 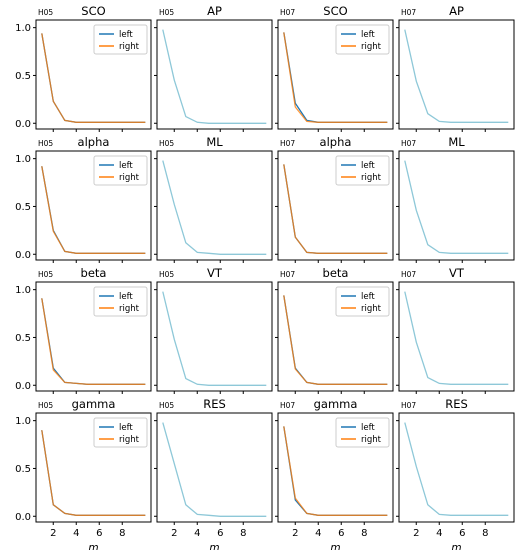 I want to click on panel-h05-ml: H05 ML, so click(x=213, y=199).